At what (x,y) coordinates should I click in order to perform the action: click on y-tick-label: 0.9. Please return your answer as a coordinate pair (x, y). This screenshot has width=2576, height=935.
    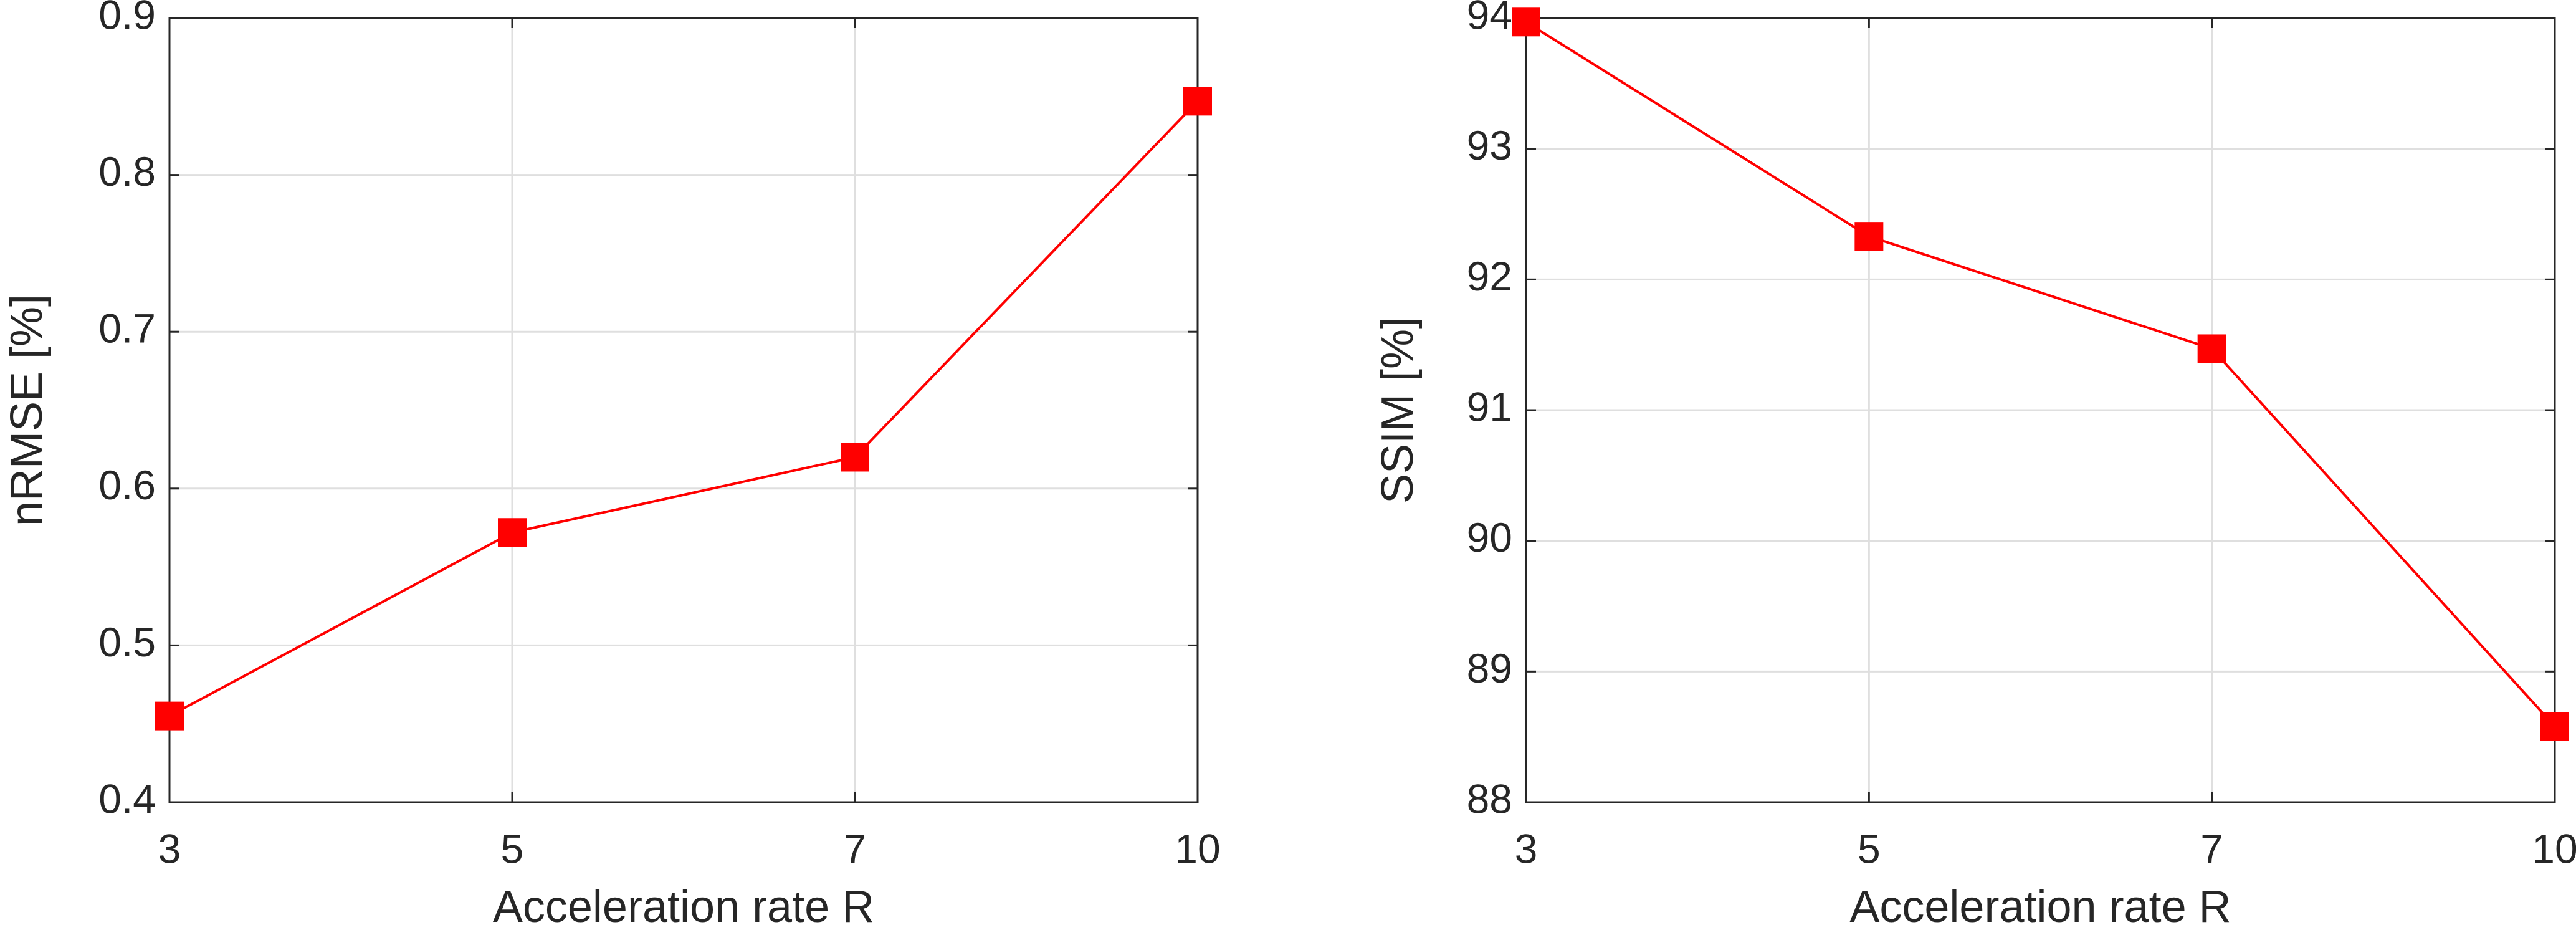
    Looking at the image, I should click on (127, 18).